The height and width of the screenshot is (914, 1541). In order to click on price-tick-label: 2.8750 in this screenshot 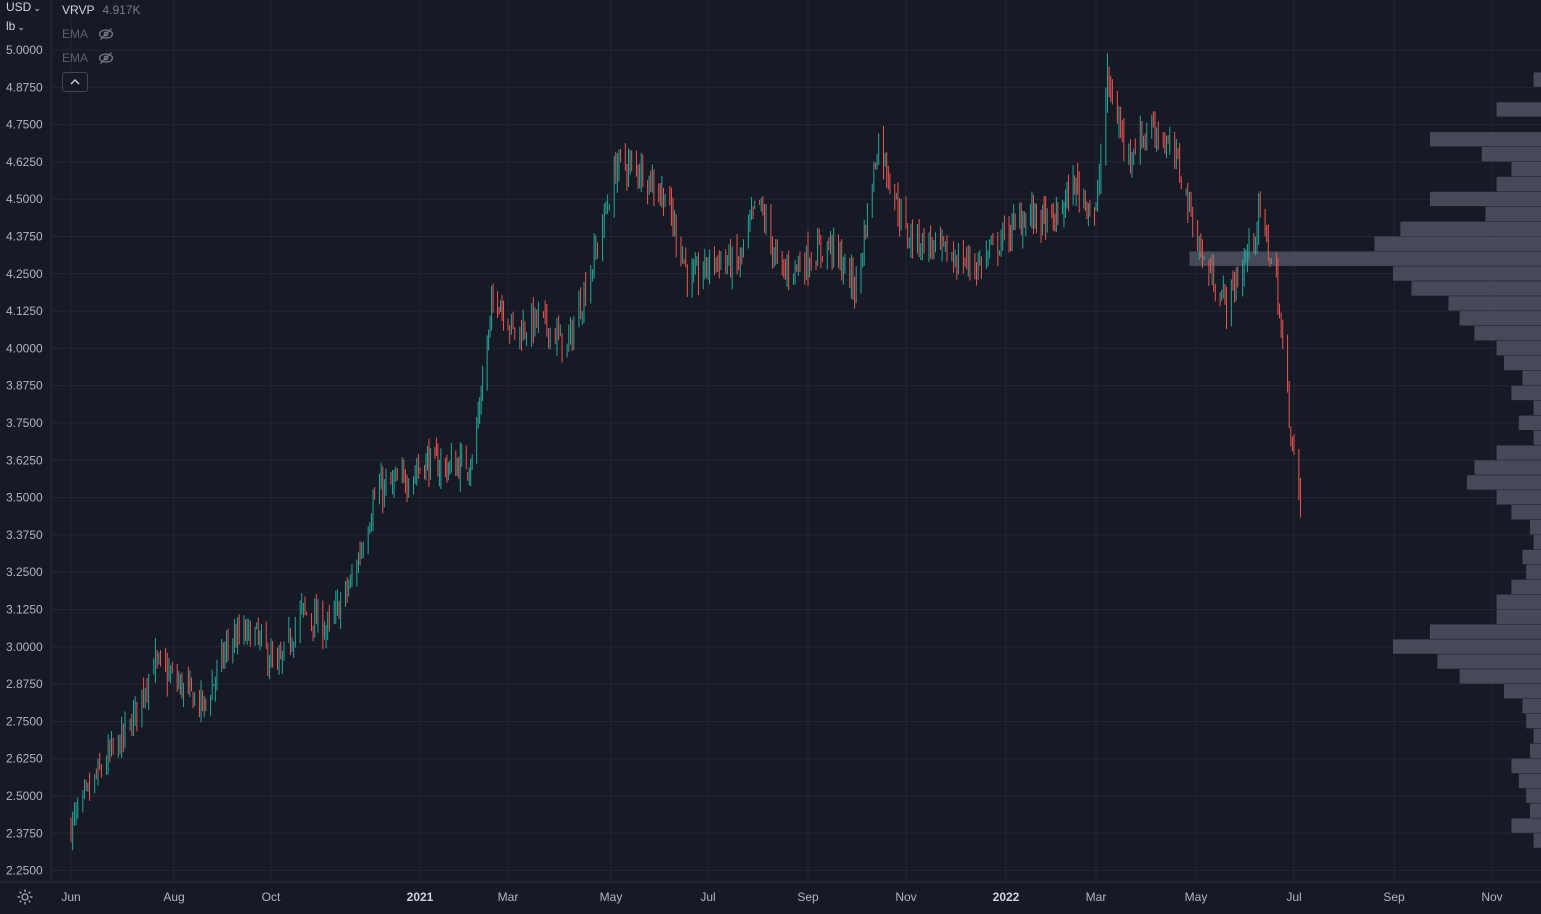, I will do `click(24, 684)`.